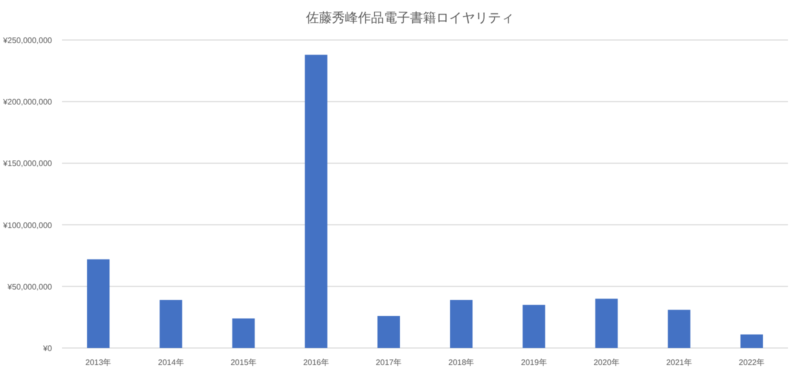 This screenshot has height=374, width=800. I want to click on y-tick-label: ¥0, so click(47, 348).